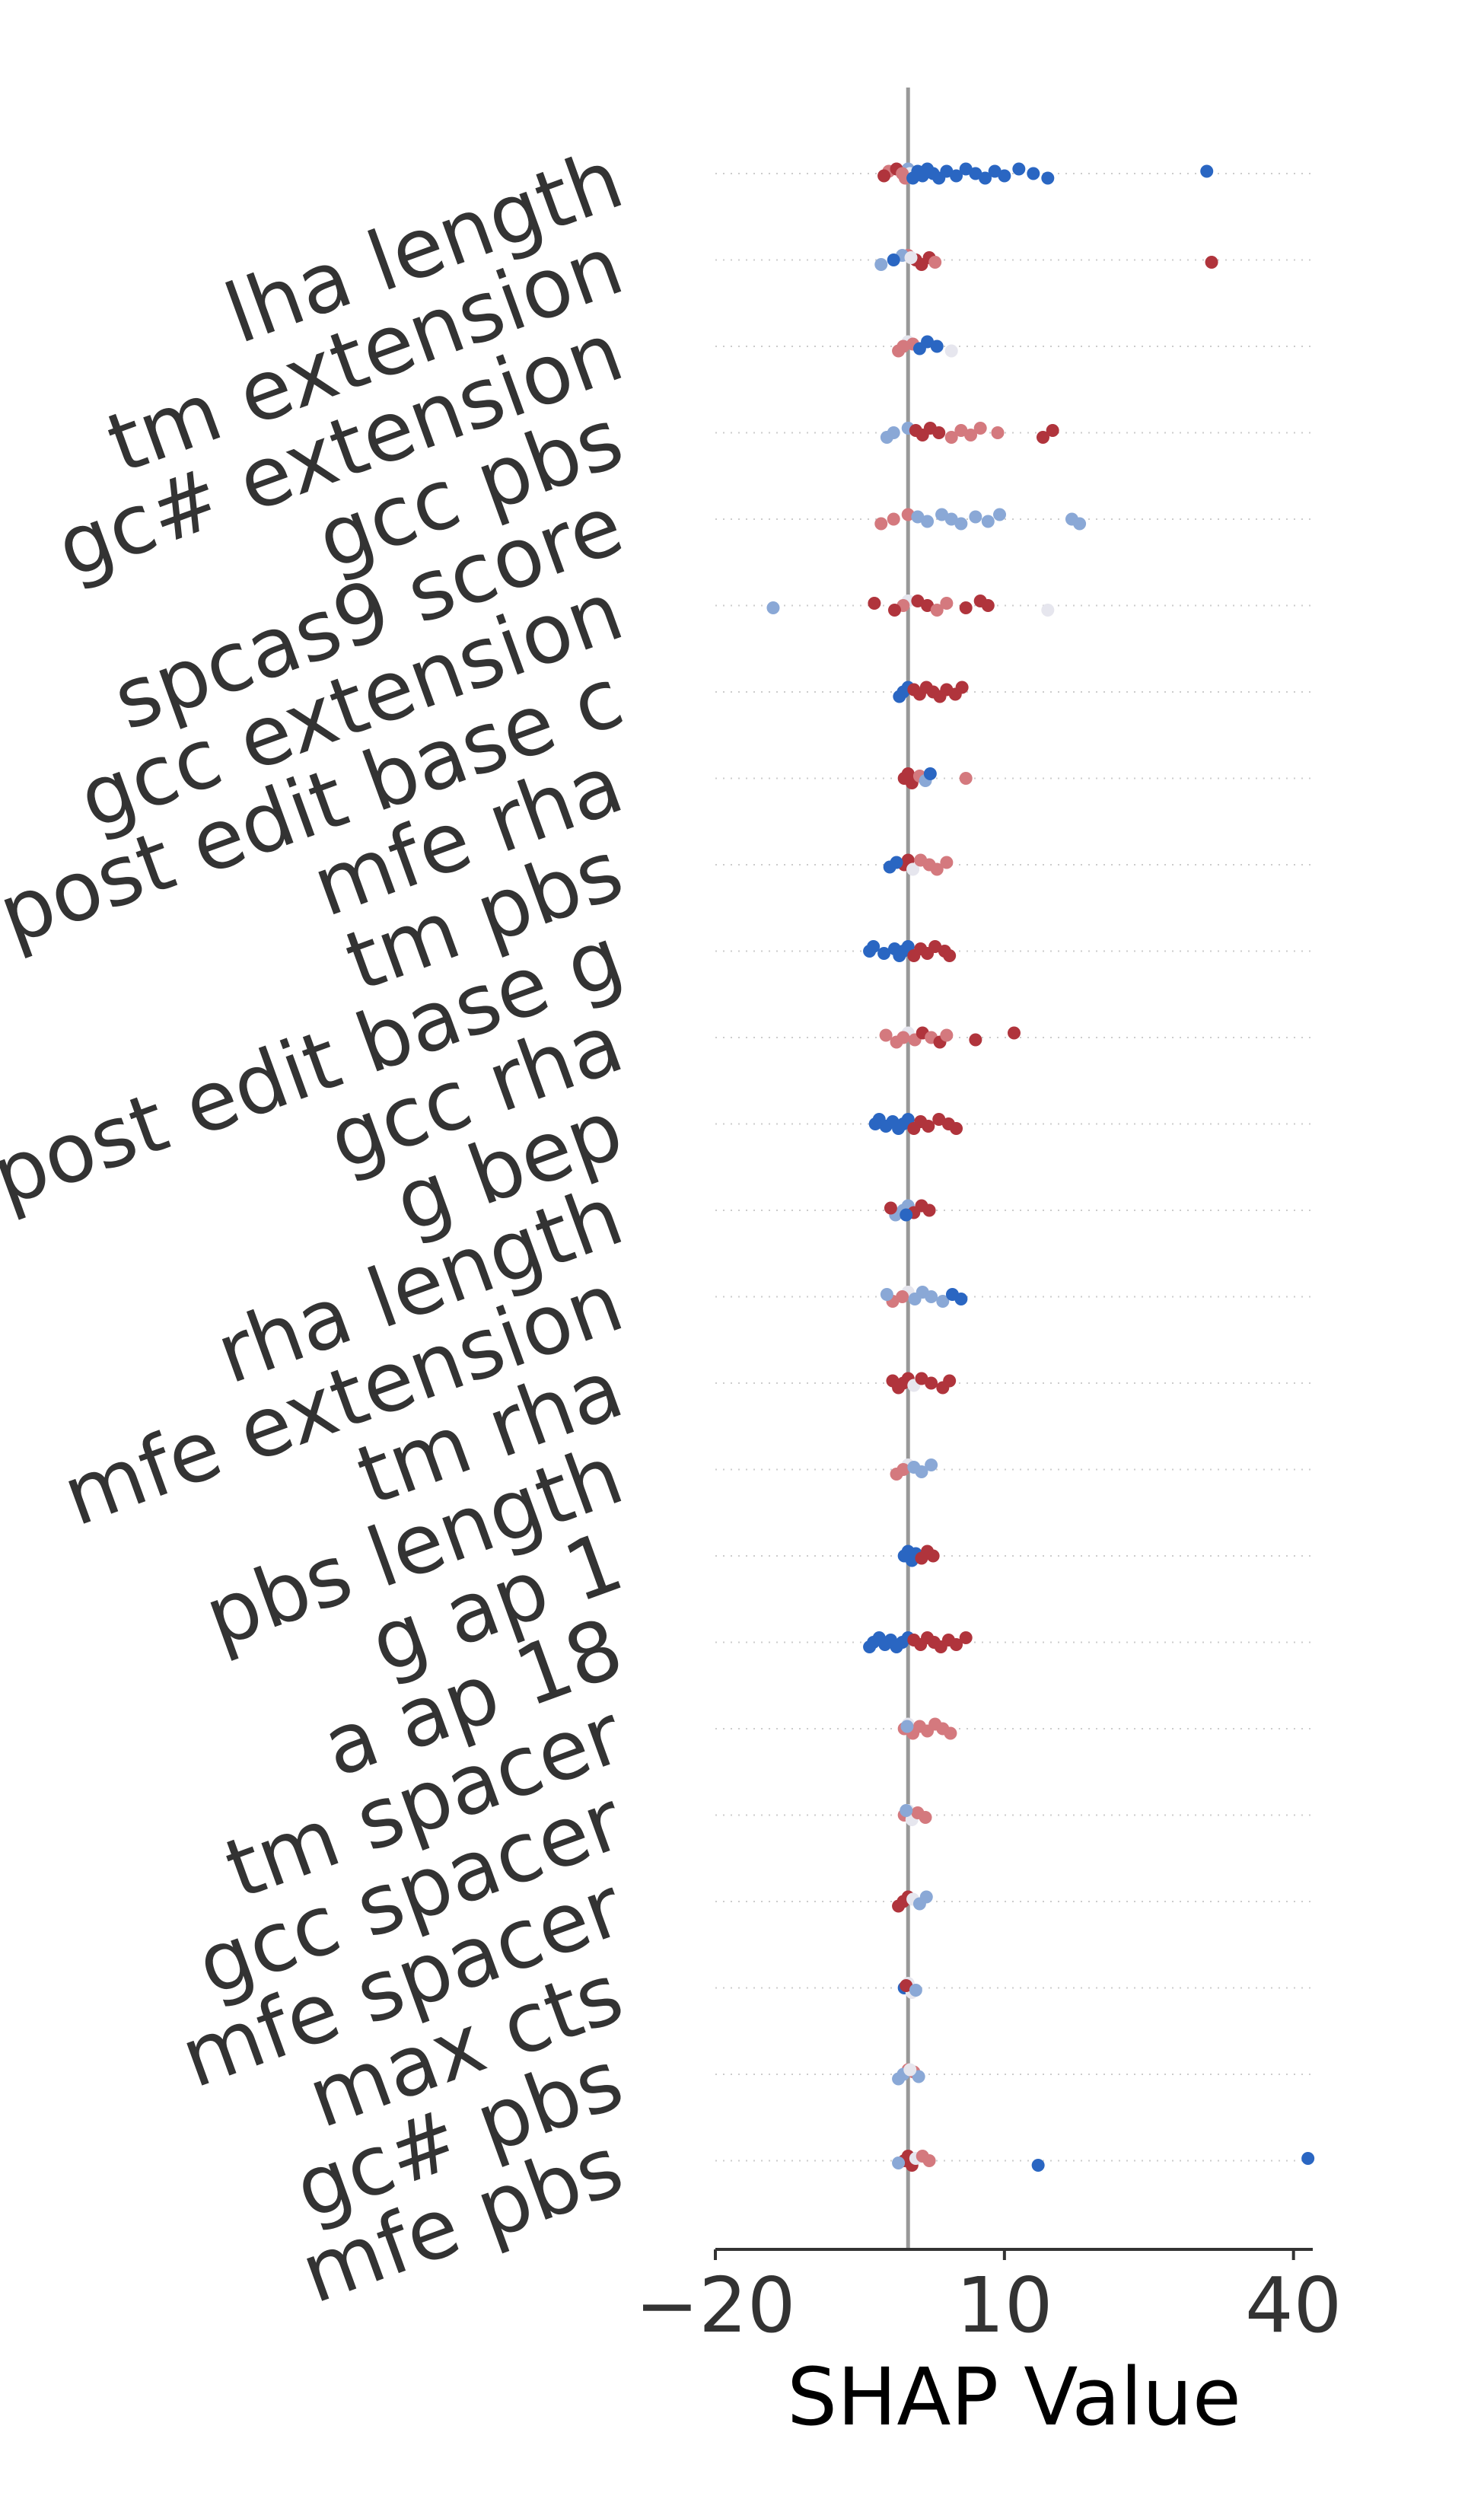  I want to click on x-tick-label: −20, so click(715, 2305).